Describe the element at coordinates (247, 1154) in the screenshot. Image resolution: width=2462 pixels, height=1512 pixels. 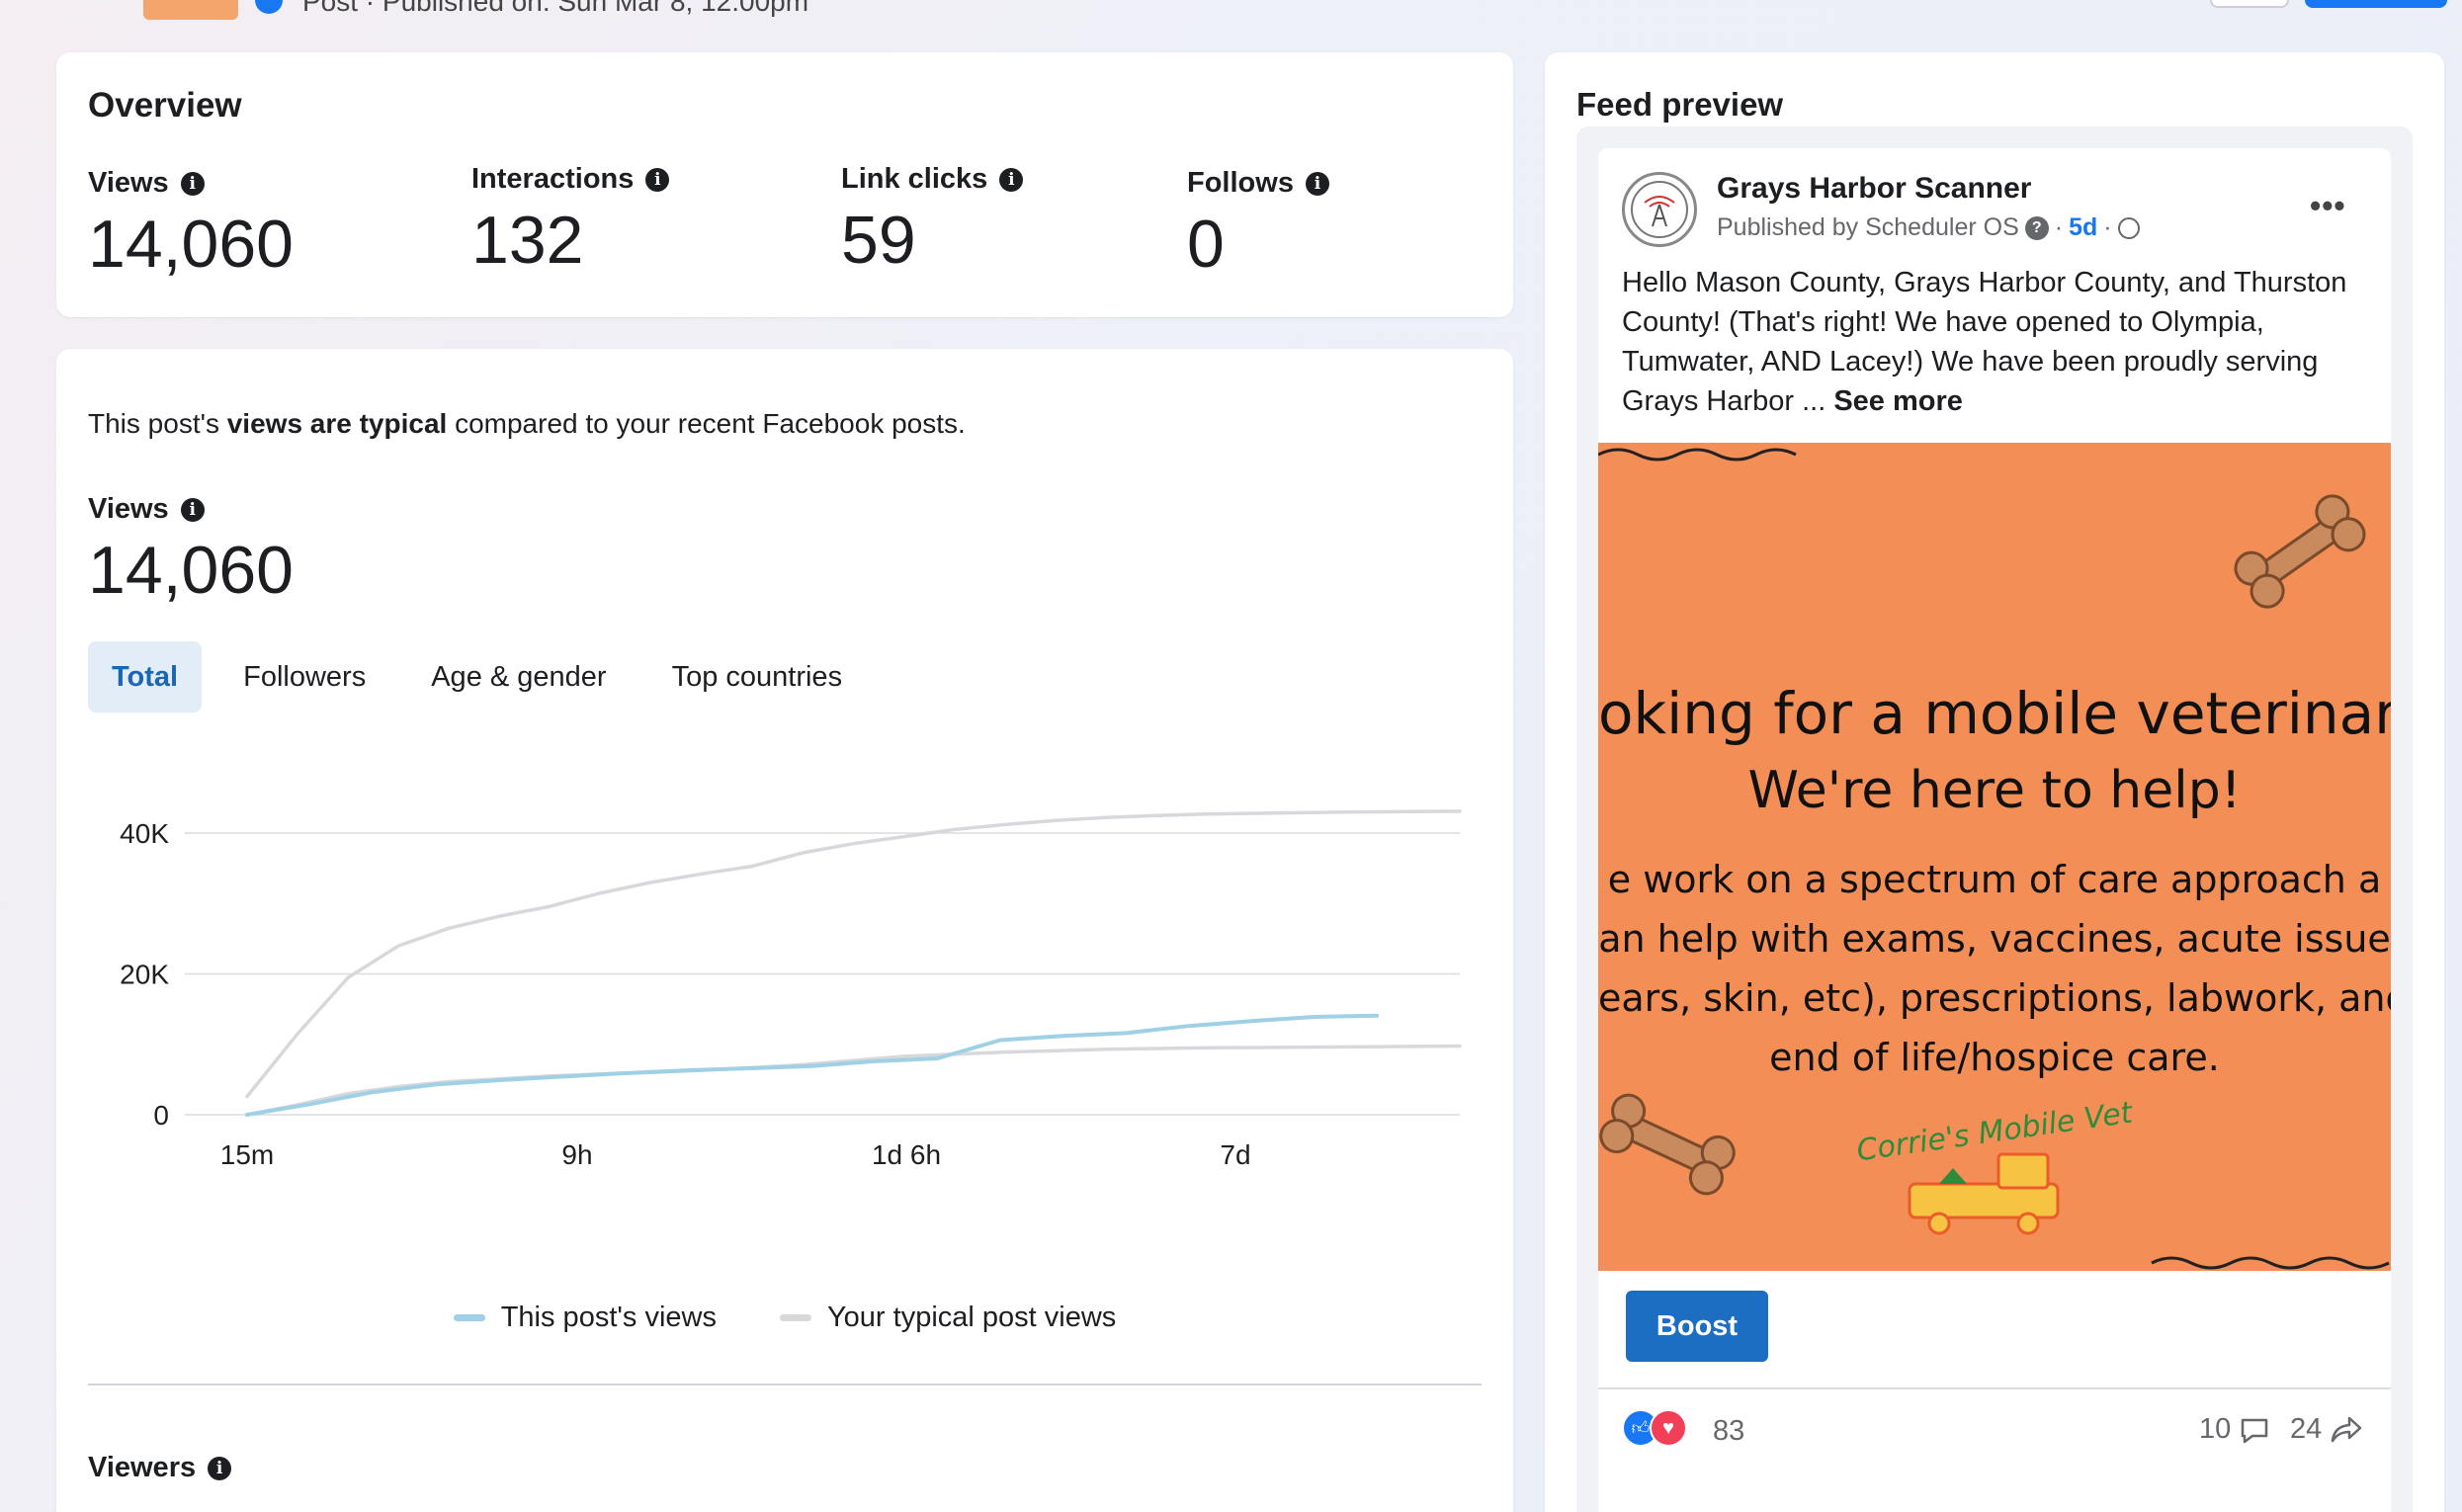
I see `x-tick-label: 15m` at that location.